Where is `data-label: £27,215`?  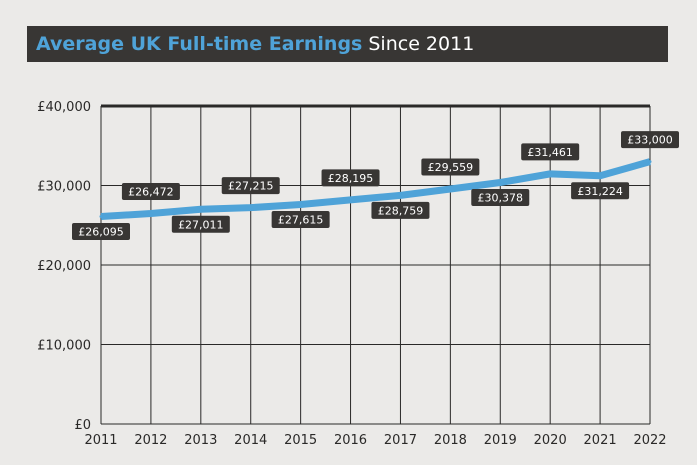 data-label: £27,215 is located at coordinates (250, 186).